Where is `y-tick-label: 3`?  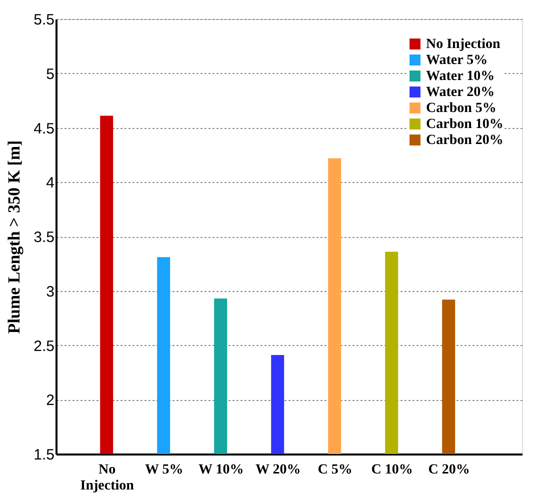 y-tick-label: 3 is located at coordinates (50, 291).